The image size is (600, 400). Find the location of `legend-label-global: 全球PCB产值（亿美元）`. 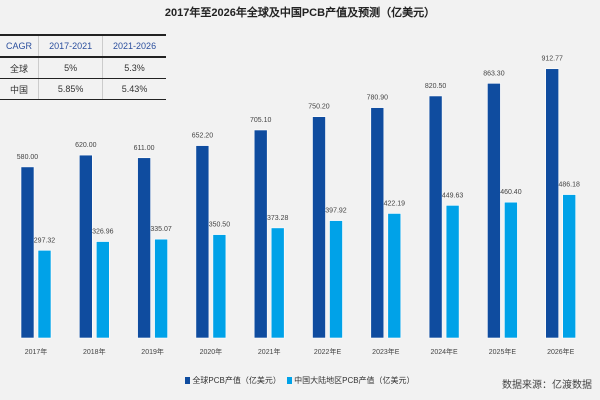

legend-label-global: 全球PCB产值（亿美元） is located at coordinates (236, 380).